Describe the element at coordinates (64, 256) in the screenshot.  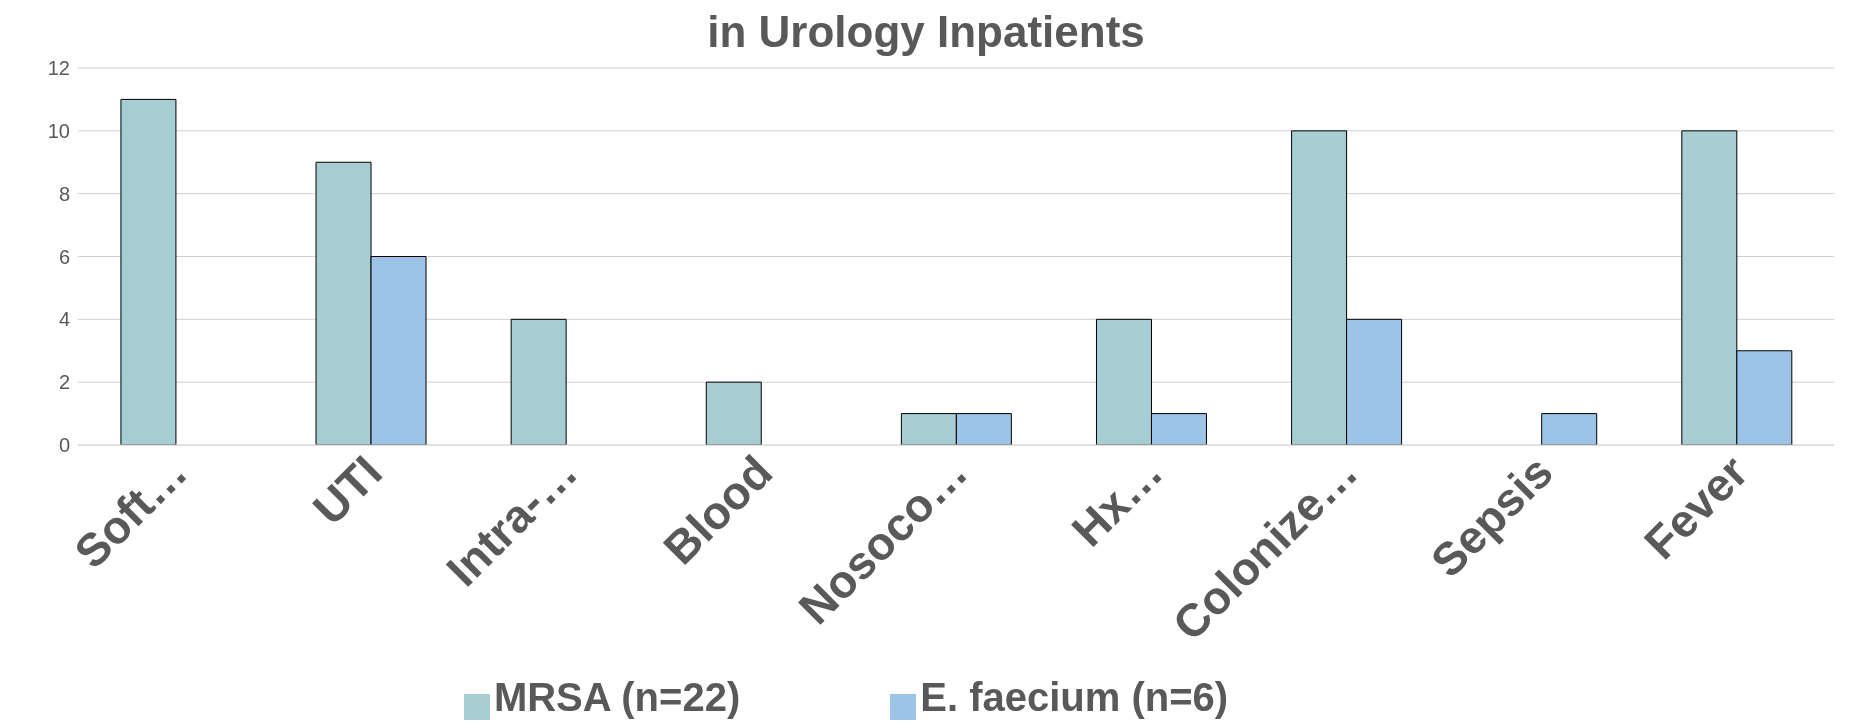
I see `y-tick-label: 6` at that location.